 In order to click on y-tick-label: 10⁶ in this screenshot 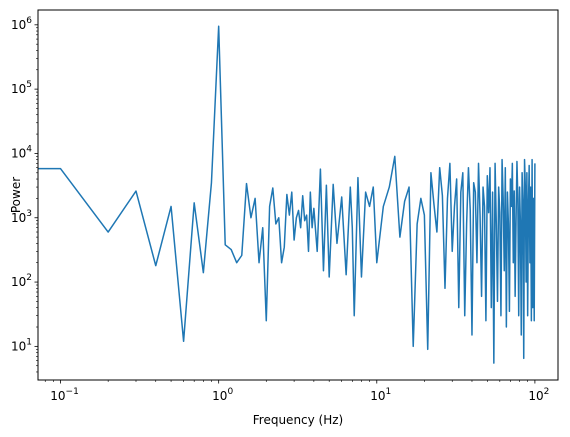, I will do `click(21, 24)`.